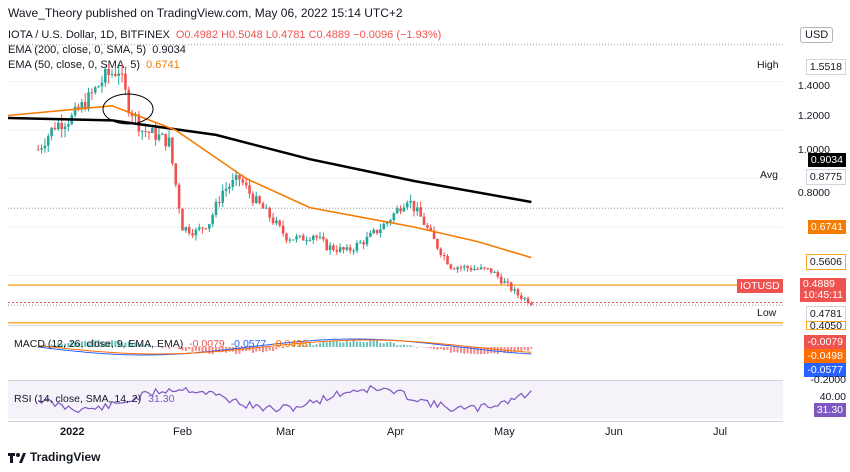  I want to click on time-label-jun: Jun, so click(614, 432).